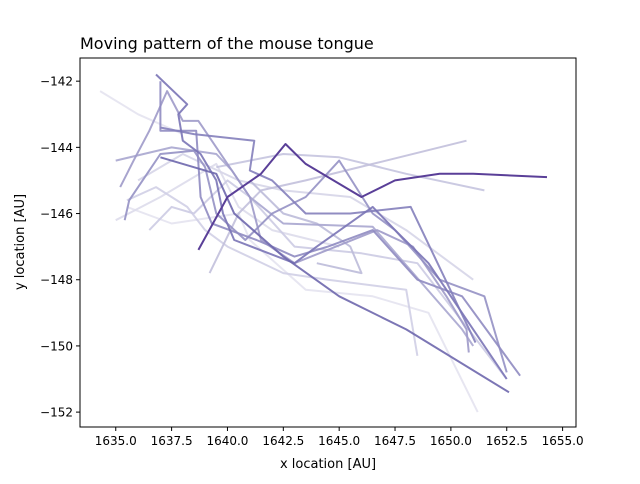 Image resolution: width=640 pixels, height=484 pixels. Describe the element at coordinates (227, 43) in the screenshot. I see `chart-title: Moving pattern of the mouse tongue` at that location.